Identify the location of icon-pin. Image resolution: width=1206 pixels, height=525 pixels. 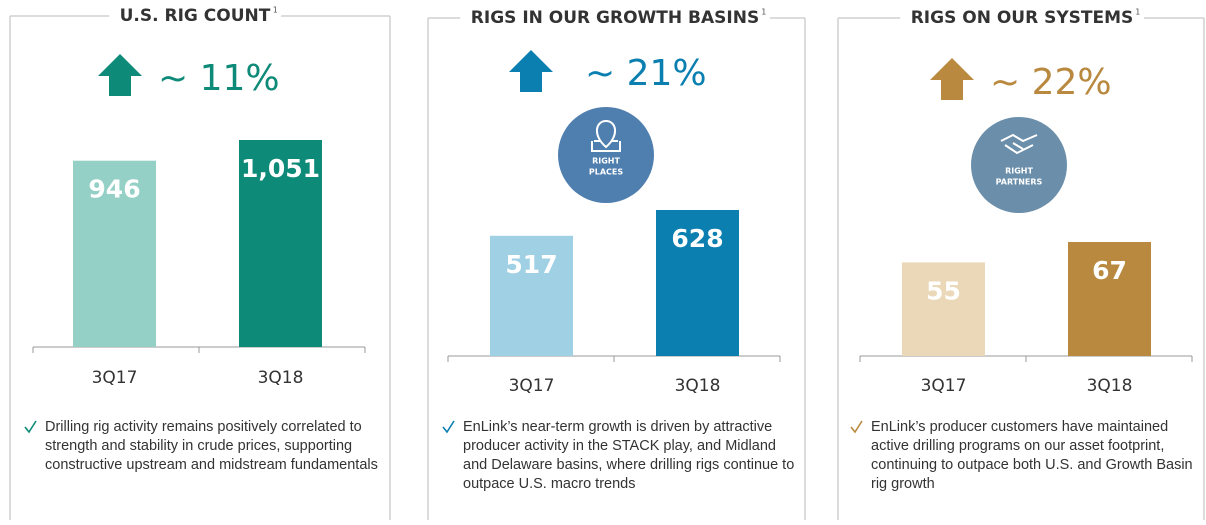
(606, 135).